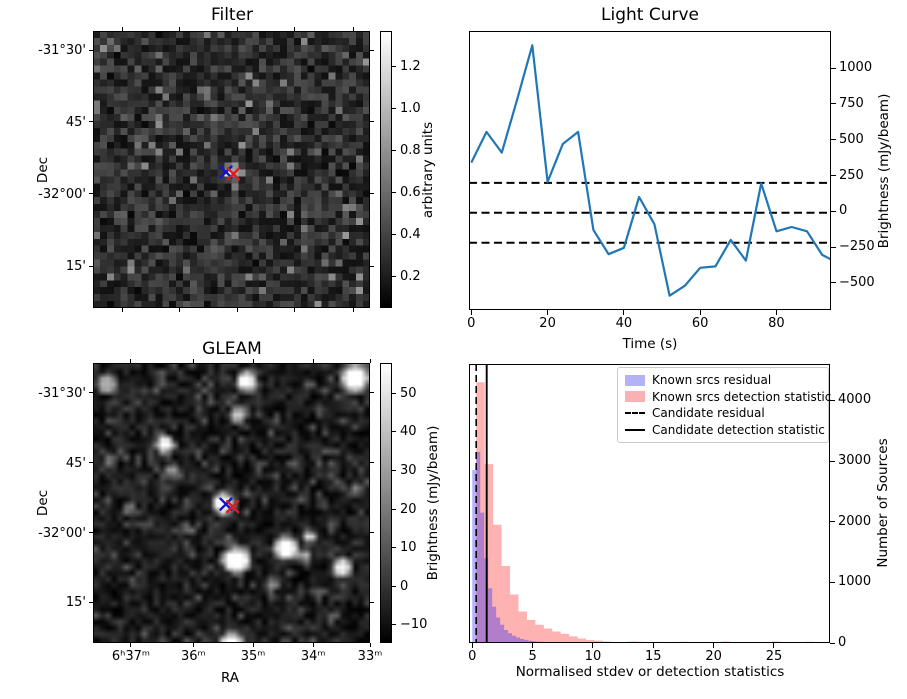 This screenshot has height=699, width=907. What do you see at coordinates (700, 323) in the screenshot?
I see `time-tick-label: 60` at bounding box center [700, 323].